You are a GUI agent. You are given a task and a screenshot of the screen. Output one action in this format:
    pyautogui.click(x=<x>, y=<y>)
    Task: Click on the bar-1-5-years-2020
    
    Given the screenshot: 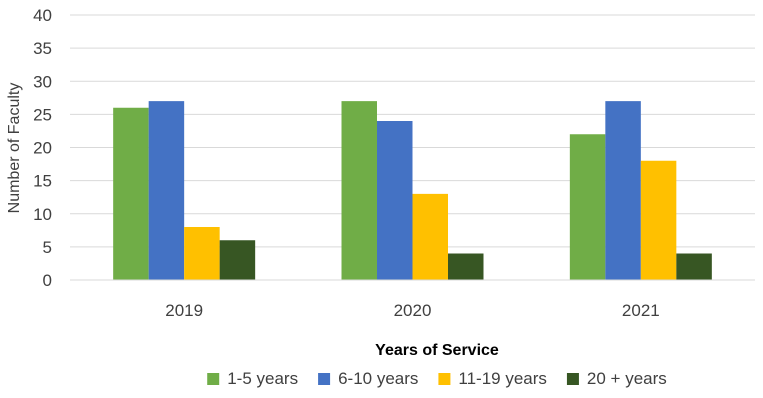 What is the action you would take?
    pyautogui.click(x=359, y=190)
    